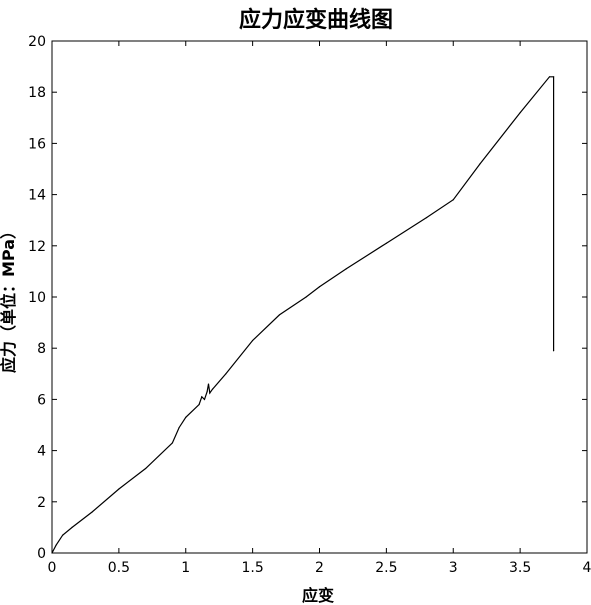  Describe the element at coordinates (37, 298) in the screenshot. I see `y-tick-label: 10` at that location.